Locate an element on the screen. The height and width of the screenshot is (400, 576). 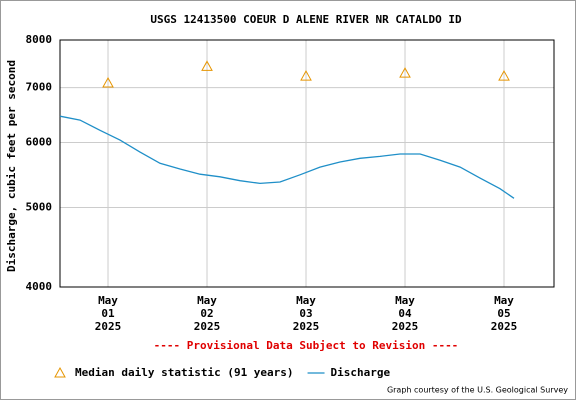
x-tick-label: May 04 2025 is located at coordinates (405, 313).